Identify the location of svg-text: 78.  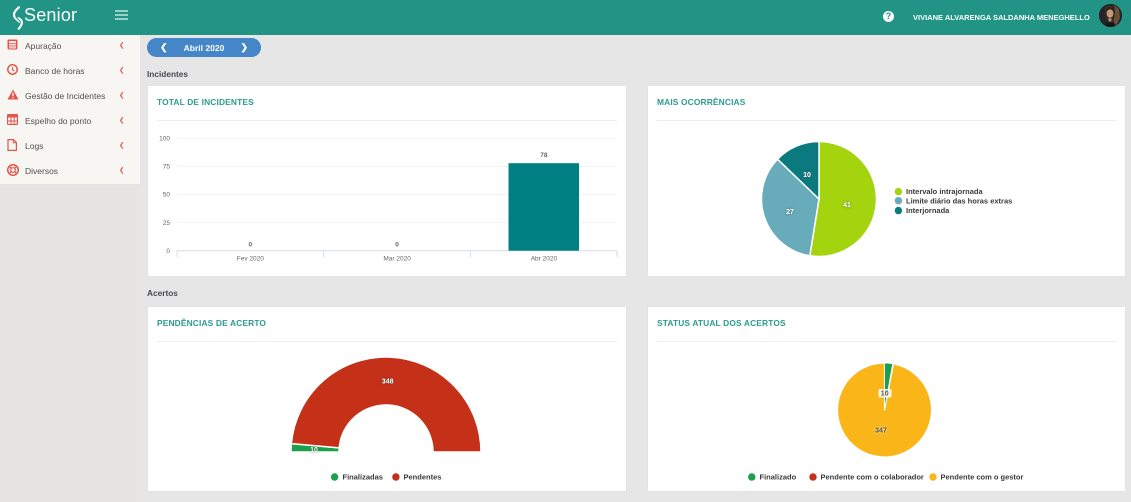
(544, 155).